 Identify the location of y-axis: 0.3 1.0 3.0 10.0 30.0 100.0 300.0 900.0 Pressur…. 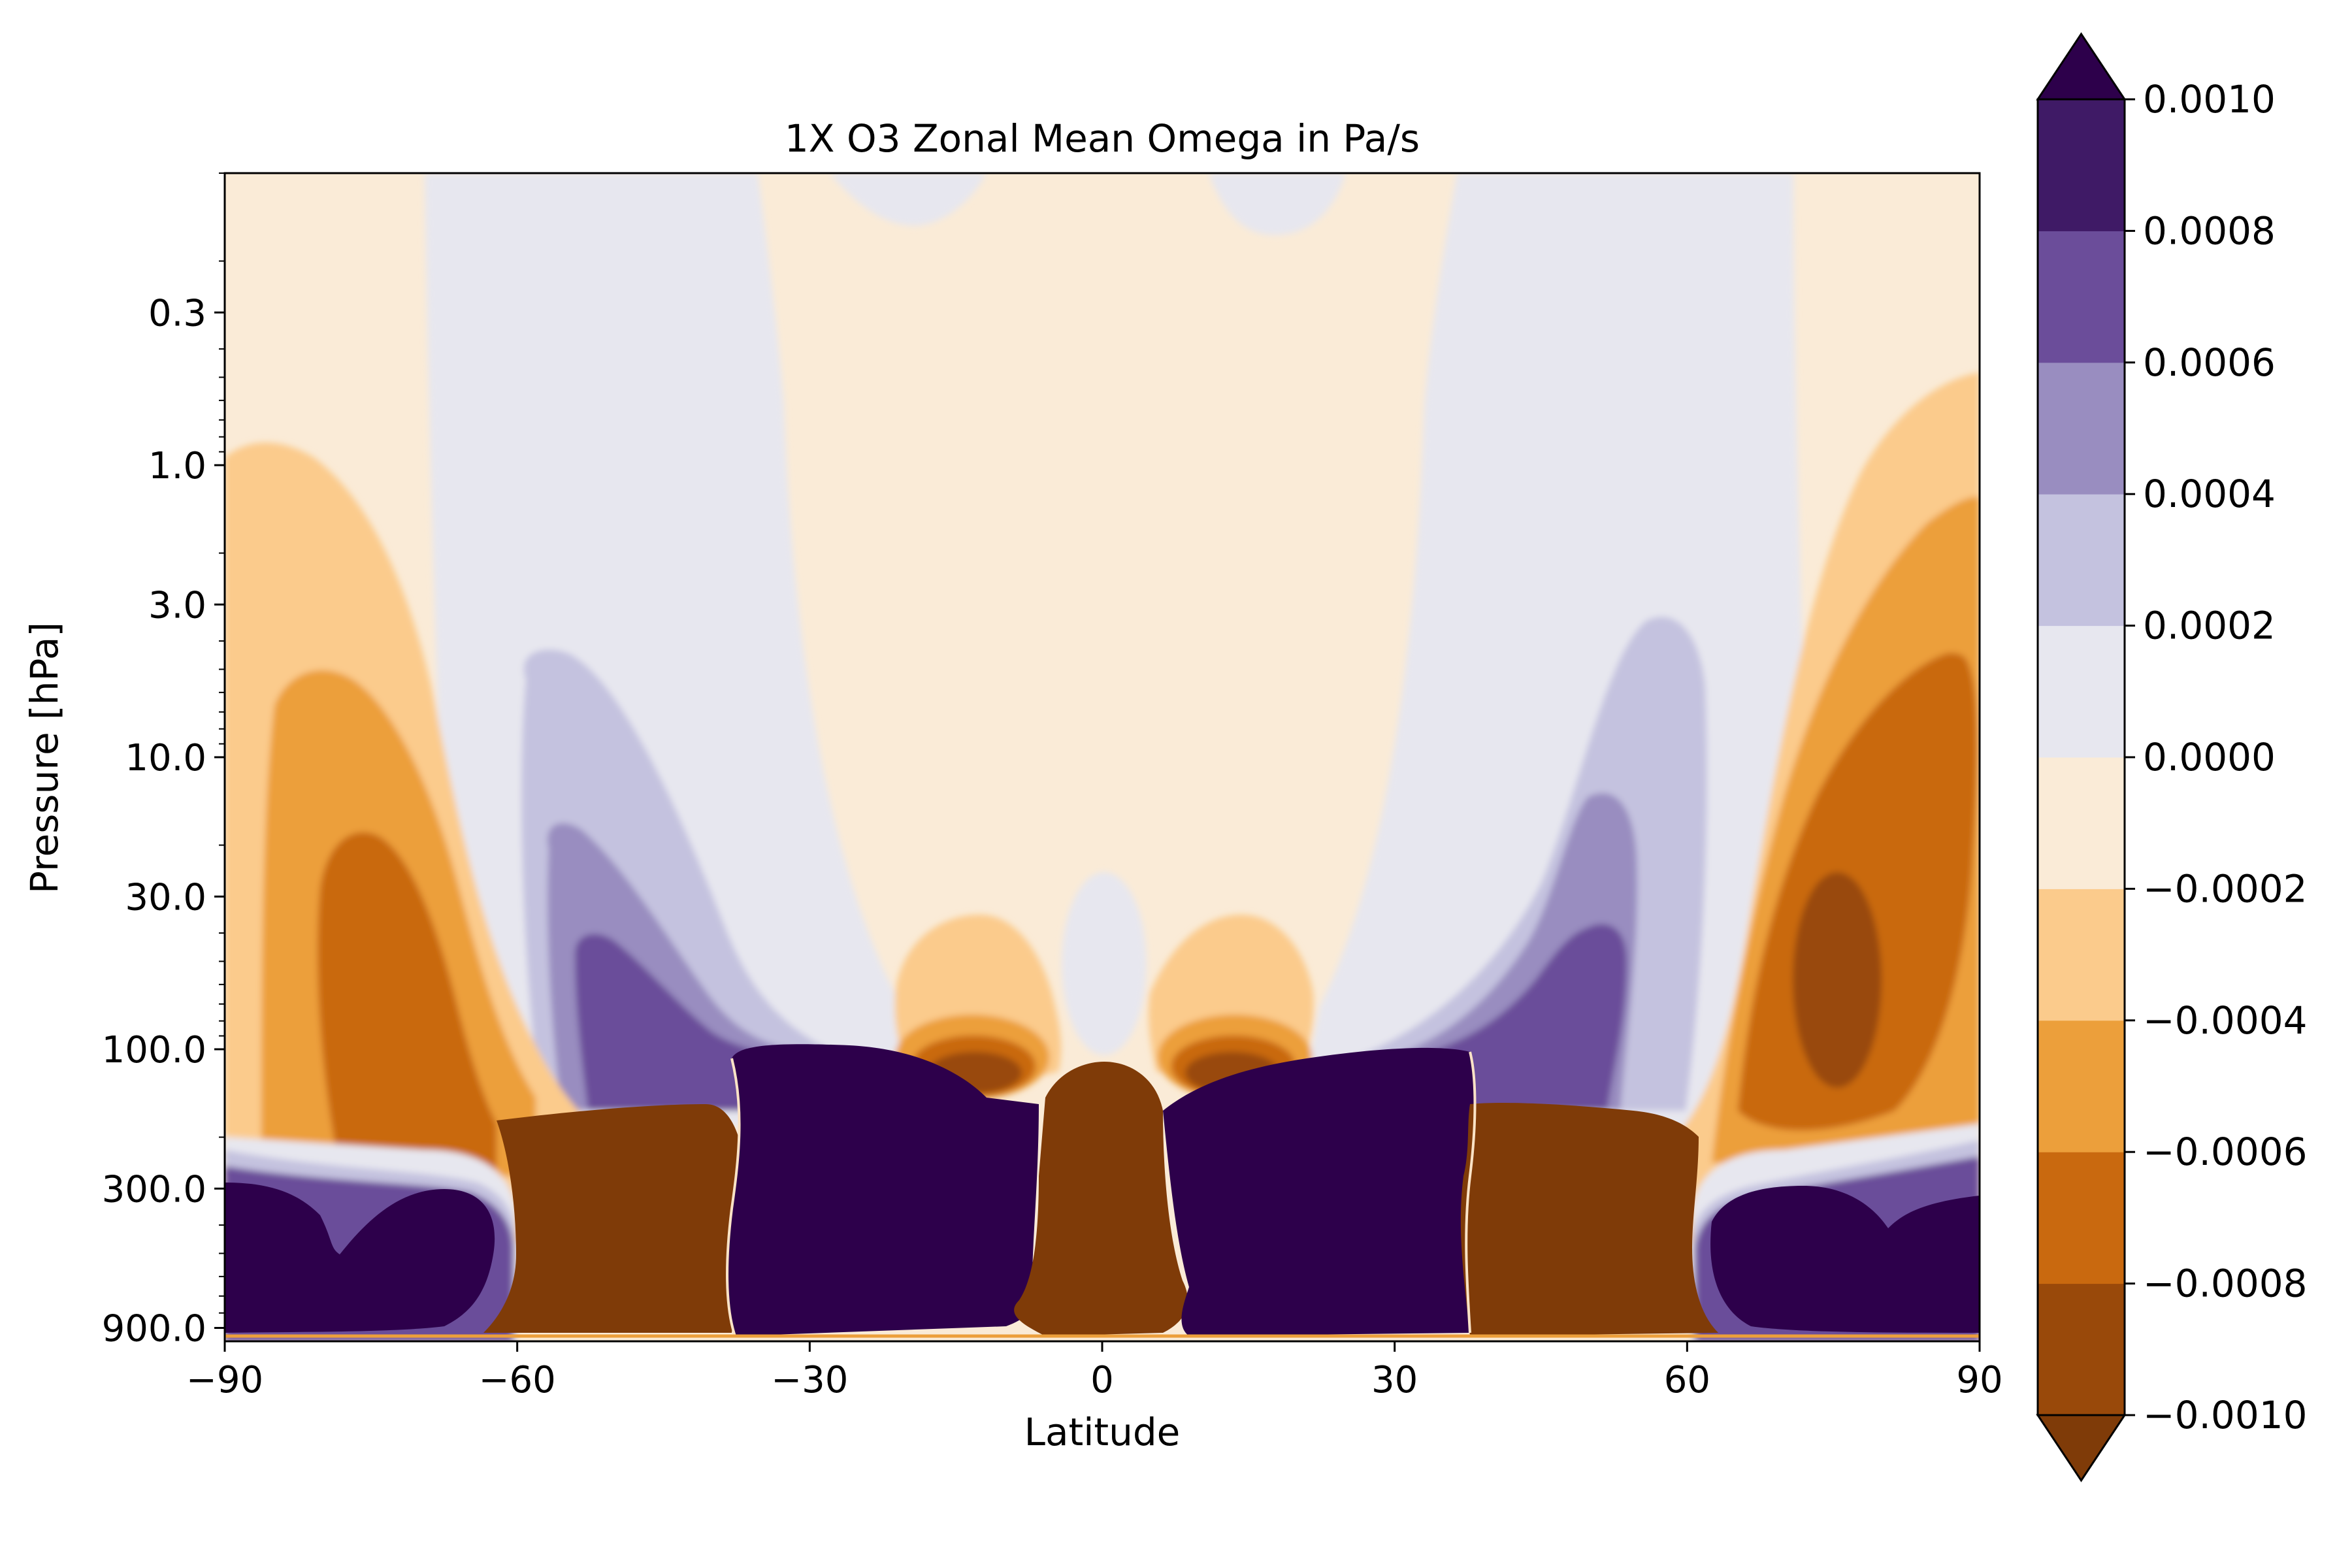
(123, 761).